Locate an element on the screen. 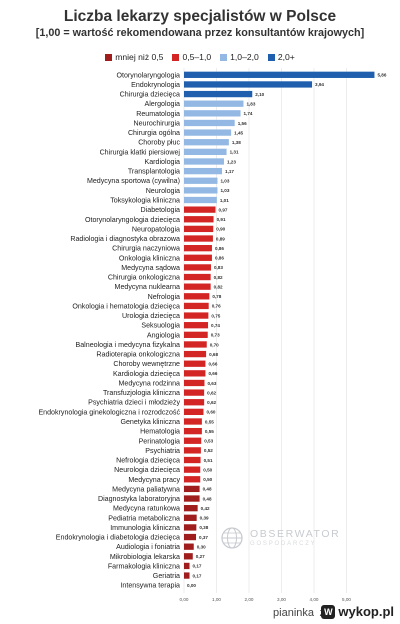 This screenshot has width=400, height=624. category-label: Perinatologia is located at coordinates (159, 441).